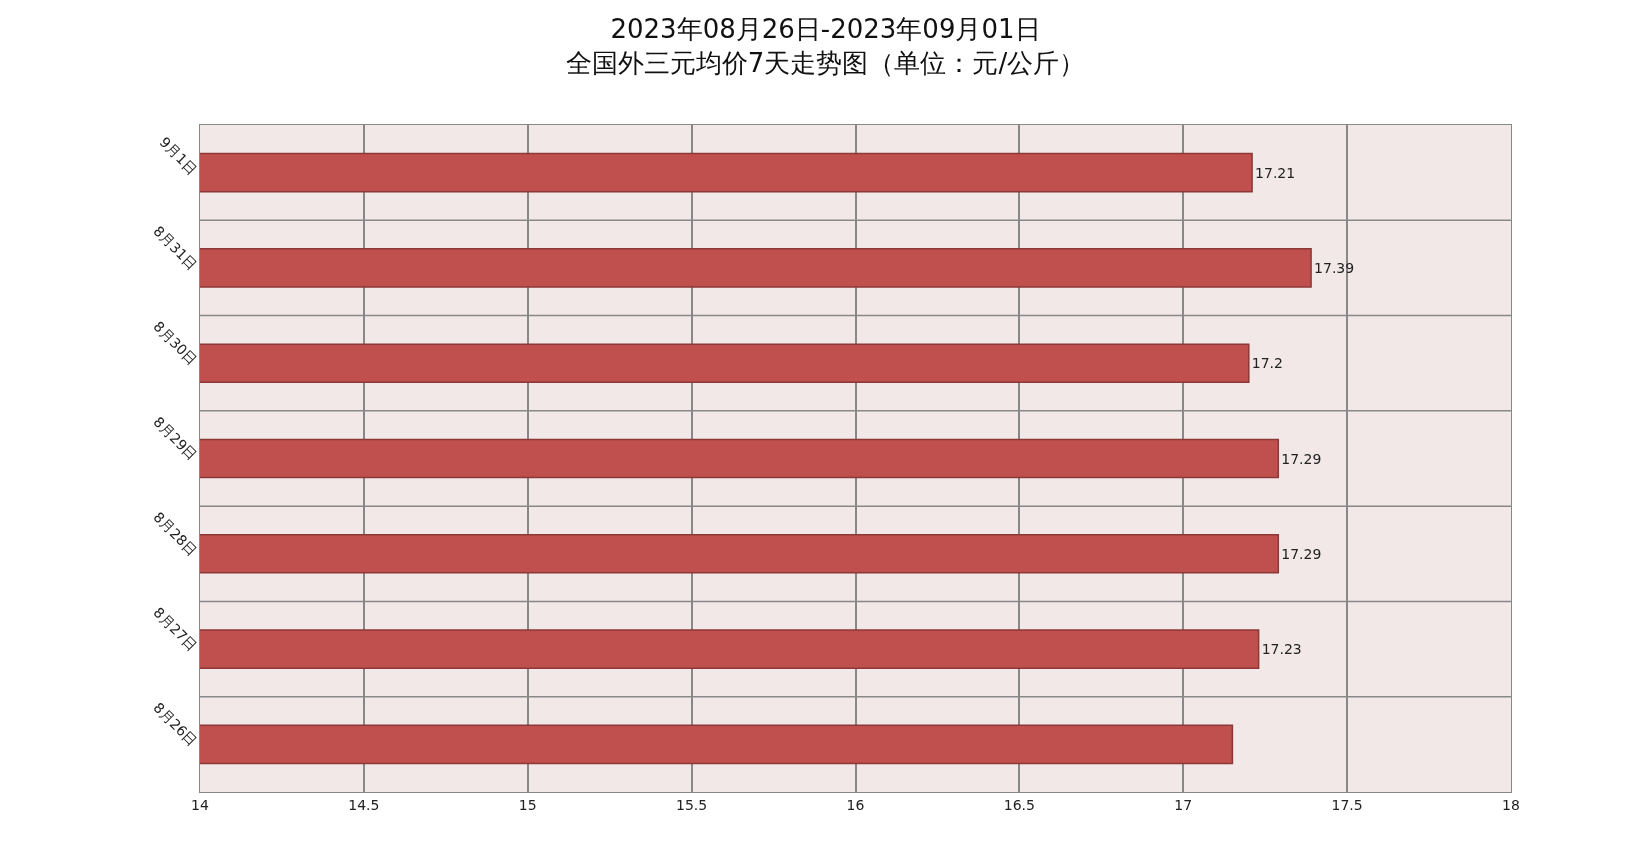  Describe the element at coordinates (364, 804) in the screenshot. I see `x-tick-label: 14.5` at that location.